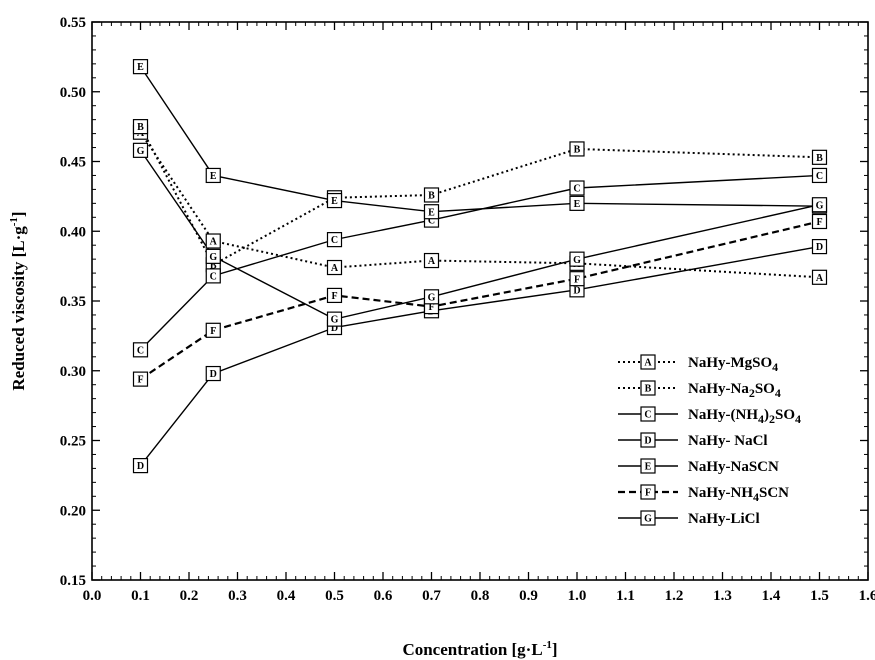 This screenshot has height=660, width=875. I want to click on legend-marker-a: A, so click(648, 362).